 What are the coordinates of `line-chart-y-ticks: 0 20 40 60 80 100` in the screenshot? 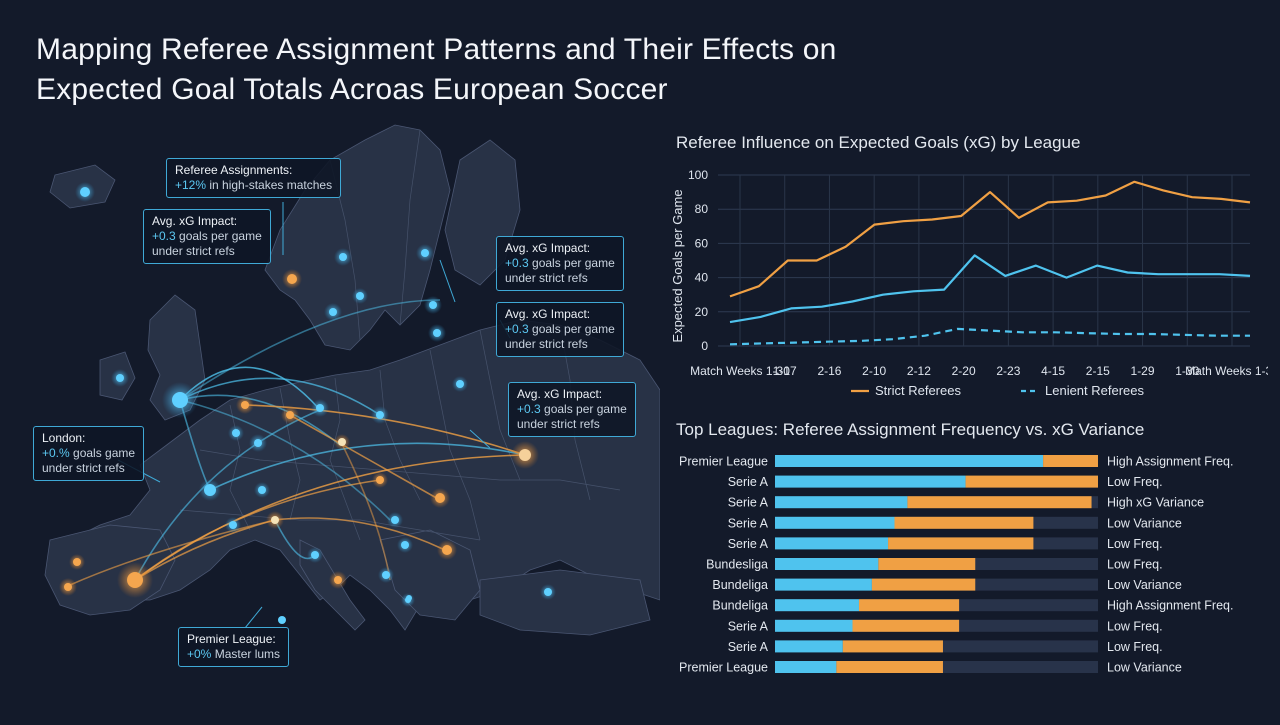 It's located at (698, 260).